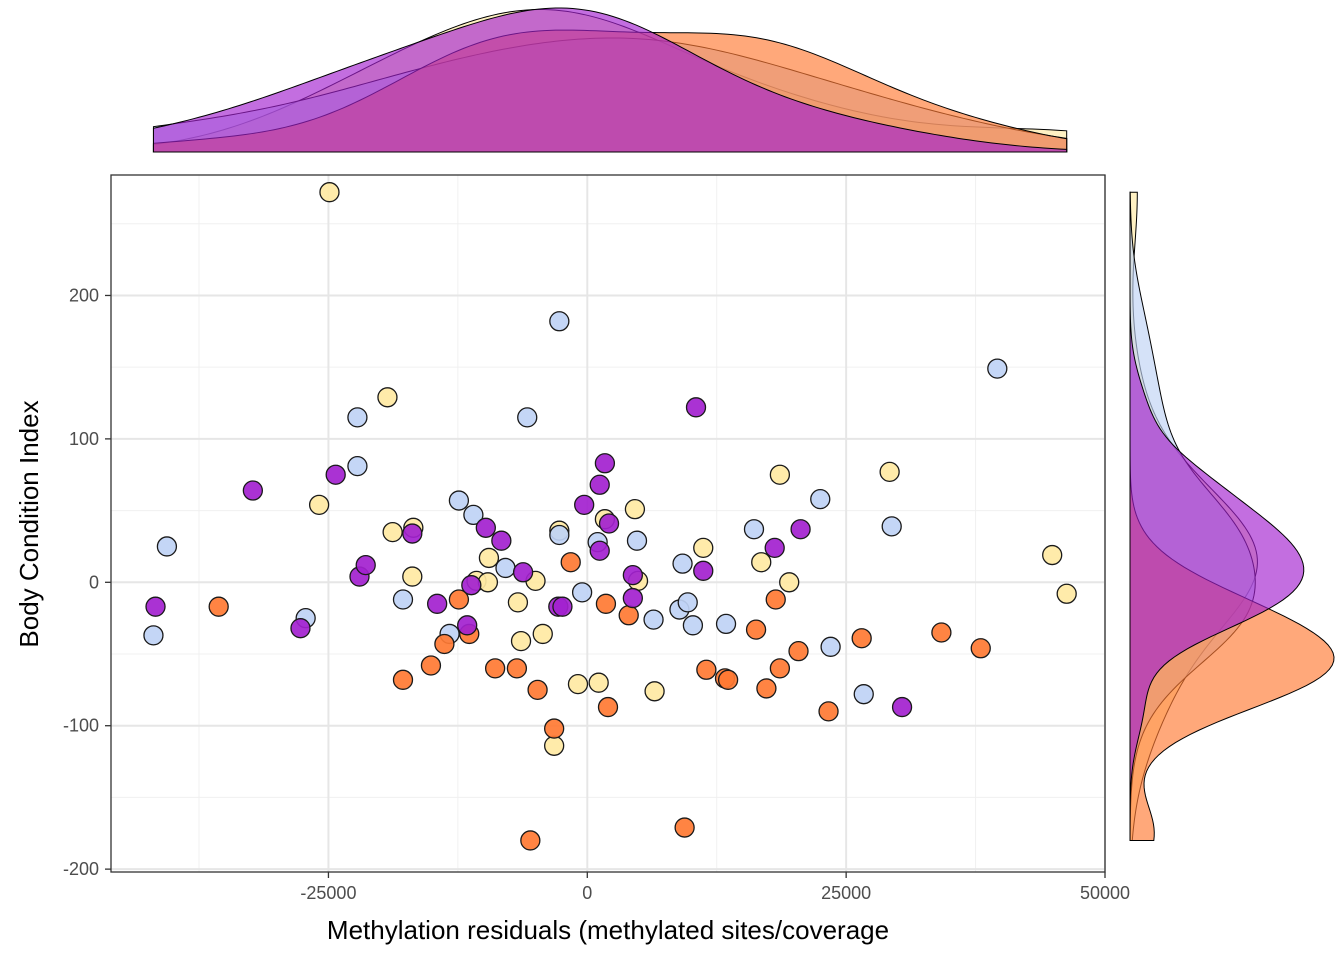  What do you see at coordinates (29, 523) in the screenshot?
I see `y-axis-title: Body Condition Index` at bounding box center [29, 523].